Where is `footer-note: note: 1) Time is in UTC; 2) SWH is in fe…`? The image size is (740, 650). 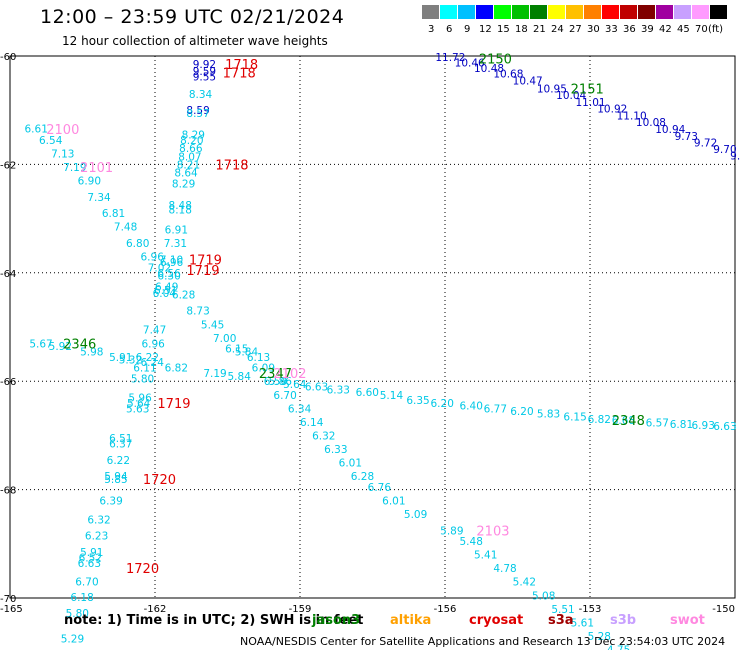
footer-note: note: 1) Time is in UTC; 2) SWH is in fe… is located at coordinates (214, 620).